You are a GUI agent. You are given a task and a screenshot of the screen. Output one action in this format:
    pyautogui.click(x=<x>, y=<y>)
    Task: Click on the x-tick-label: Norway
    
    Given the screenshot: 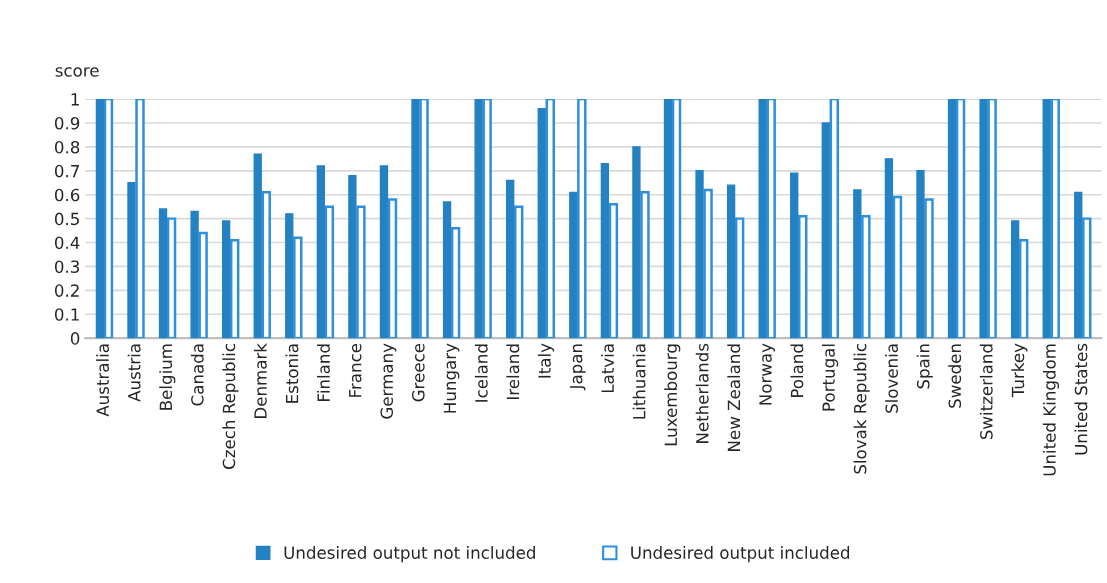 What is the action you would take?
    pyautogui.click(x=767, y=374)
    